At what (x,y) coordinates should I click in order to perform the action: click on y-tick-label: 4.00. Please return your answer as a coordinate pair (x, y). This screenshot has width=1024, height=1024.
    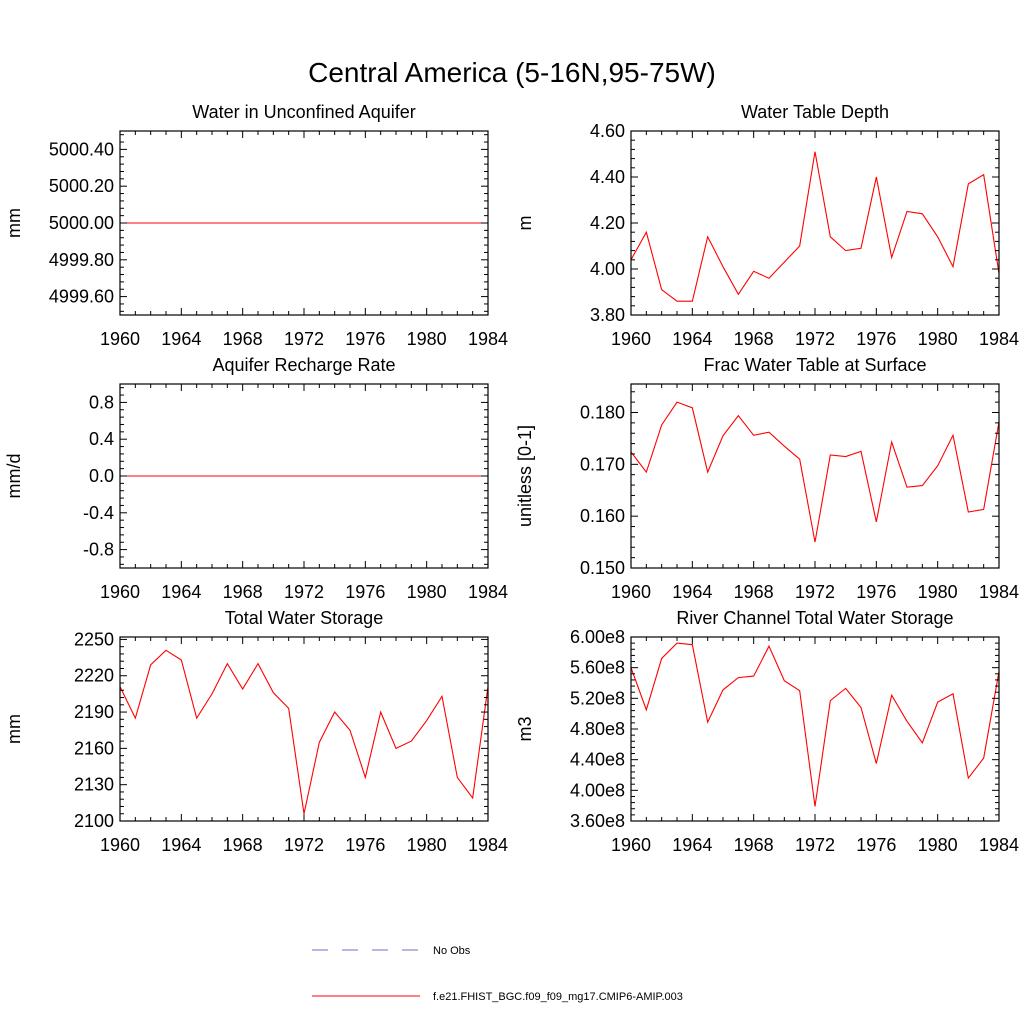
    Looking at the image, I should click on (607, 269).